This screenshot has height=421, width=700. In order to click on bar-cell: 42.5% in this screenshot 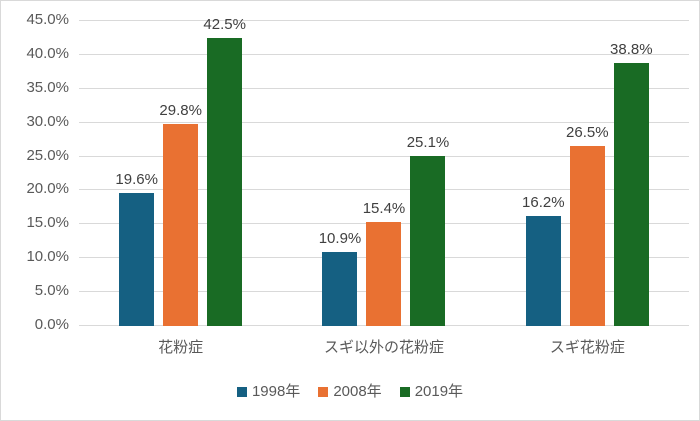, I will do `click(224, 171)`.